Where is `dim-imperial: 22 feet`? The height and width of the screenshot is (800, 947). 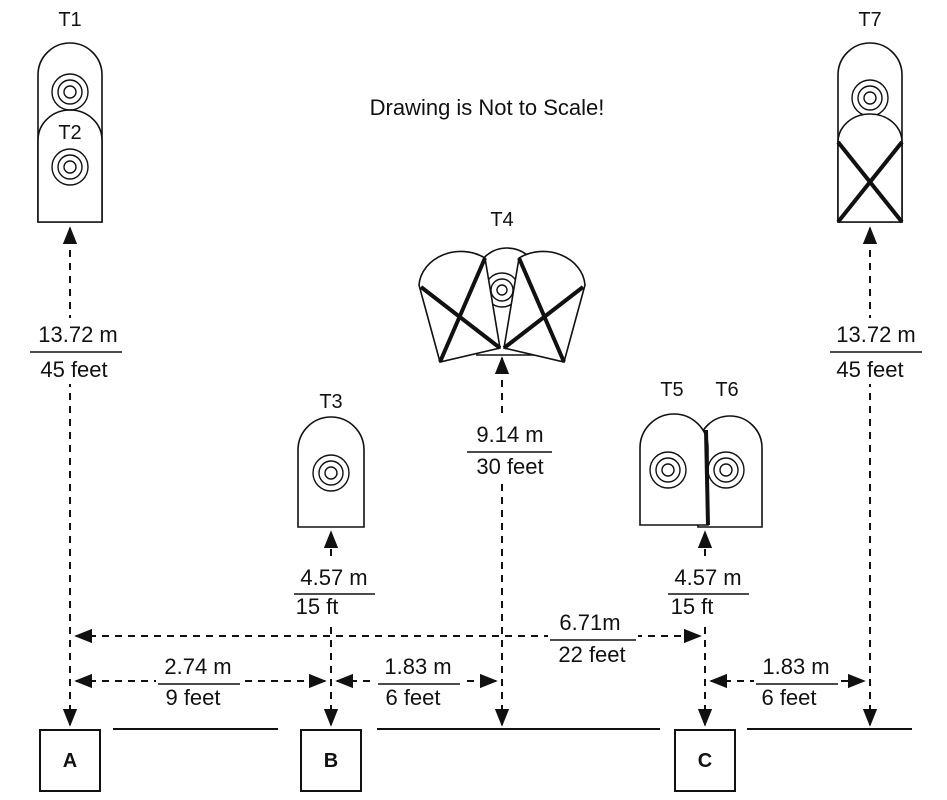 dim-imperial: 22 feet is located at coordinates (591, 654).